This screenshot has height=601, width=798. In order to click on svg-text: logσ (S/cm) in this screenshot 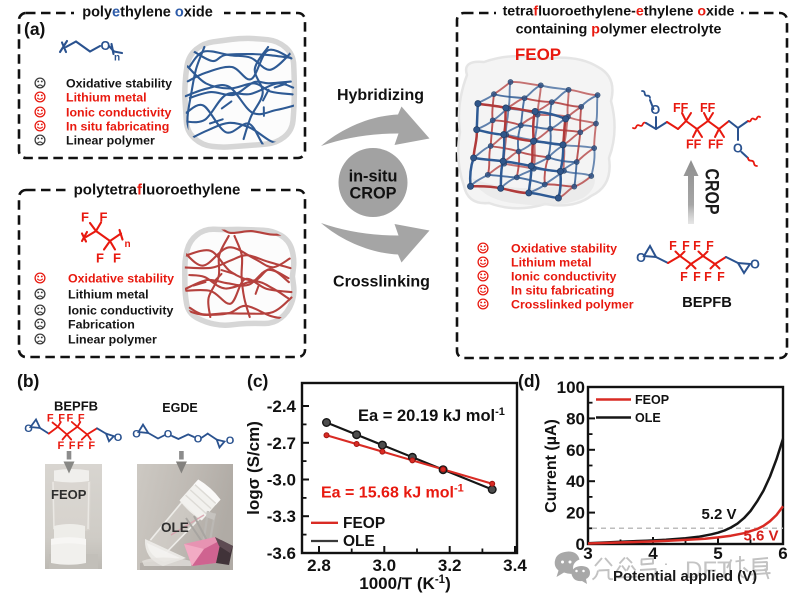, I will do `click(253, 468)`.